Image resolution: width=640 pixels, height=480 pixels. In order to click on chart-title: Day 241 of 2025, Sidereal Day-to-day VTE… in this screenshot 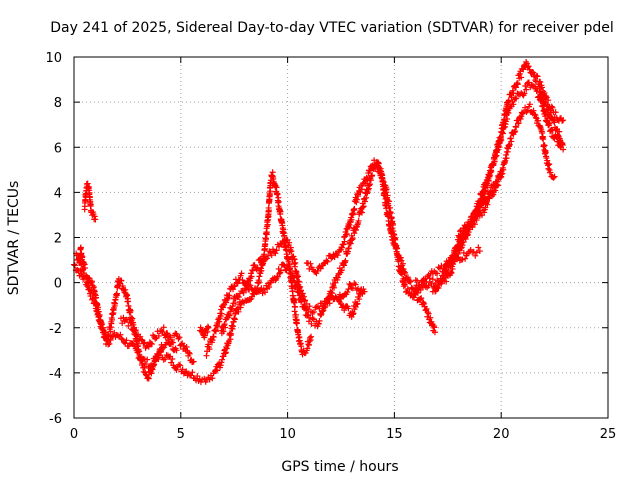, I will do `click(332, 28)`.